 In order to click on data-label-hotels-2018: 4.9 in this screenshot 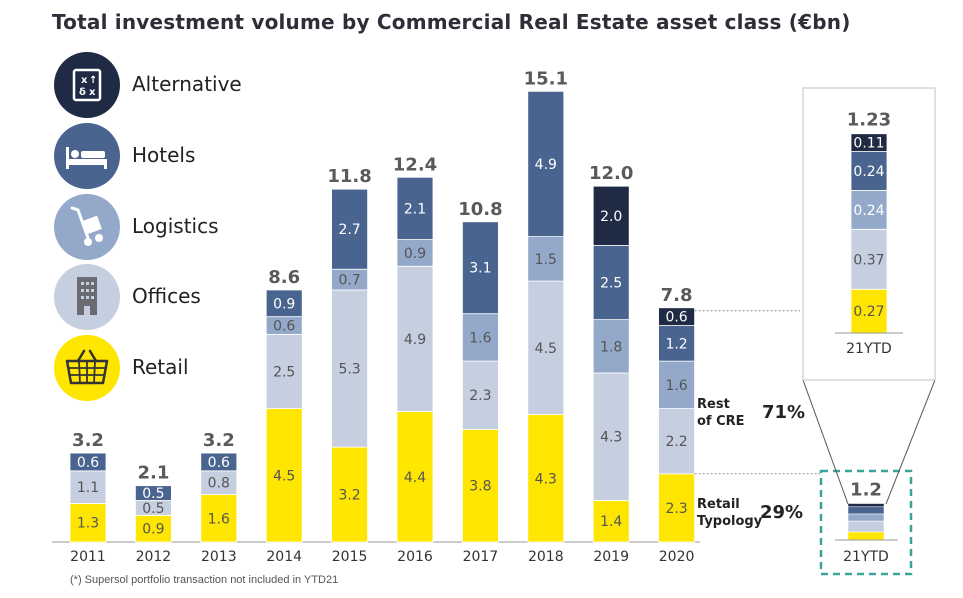, I will do `click(546, 165)`.